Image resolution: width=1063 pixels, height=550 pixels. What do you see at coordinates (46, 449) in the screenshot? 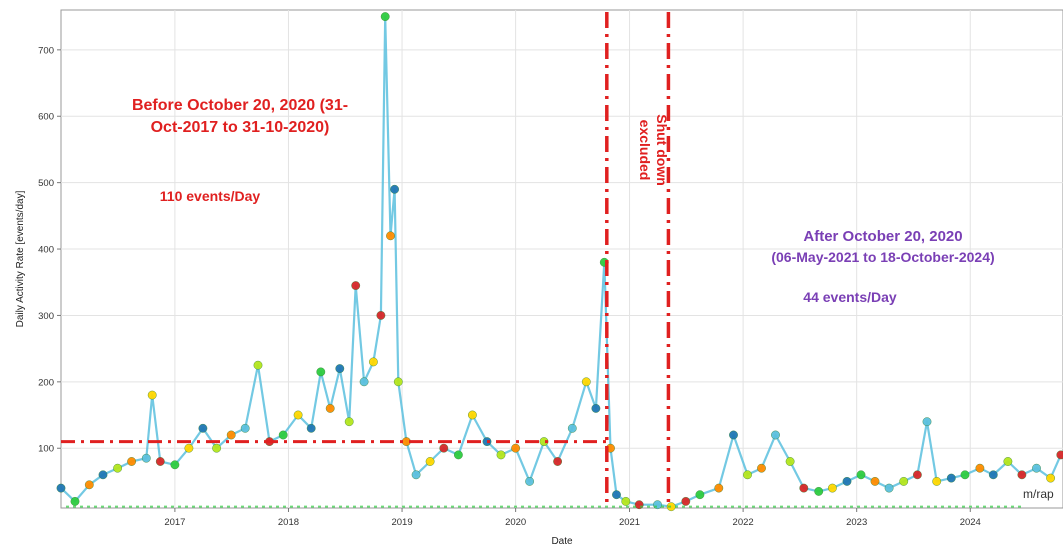
I see `y-tick-label: 100` at bounding box center [46, 449].